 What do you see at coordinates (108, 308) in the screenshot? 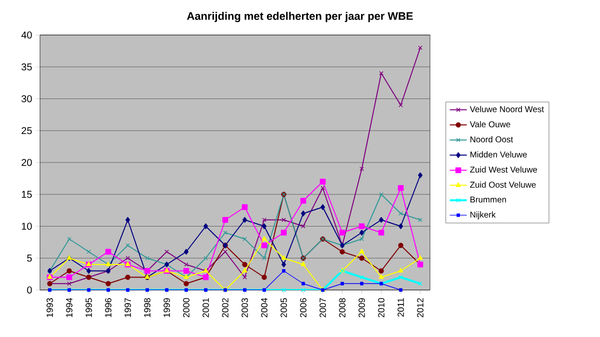
I see `x-tick-label: 1996` at bounding box center [108, 308].